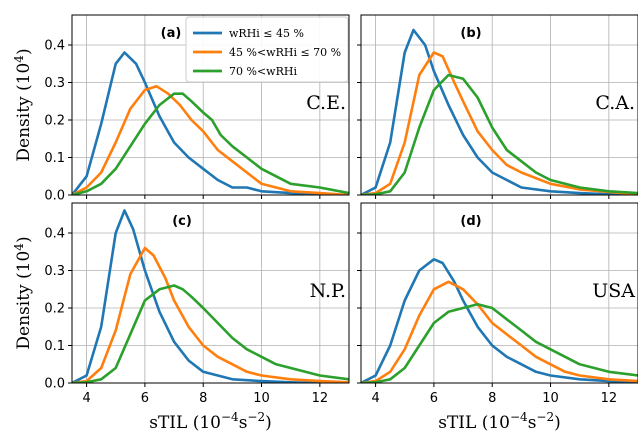 The image size is (638, 436). Describe the element at coordinates (263, 71) in the screenshot. I see `legend-entry-3: 70 %<wRHi` at that location.